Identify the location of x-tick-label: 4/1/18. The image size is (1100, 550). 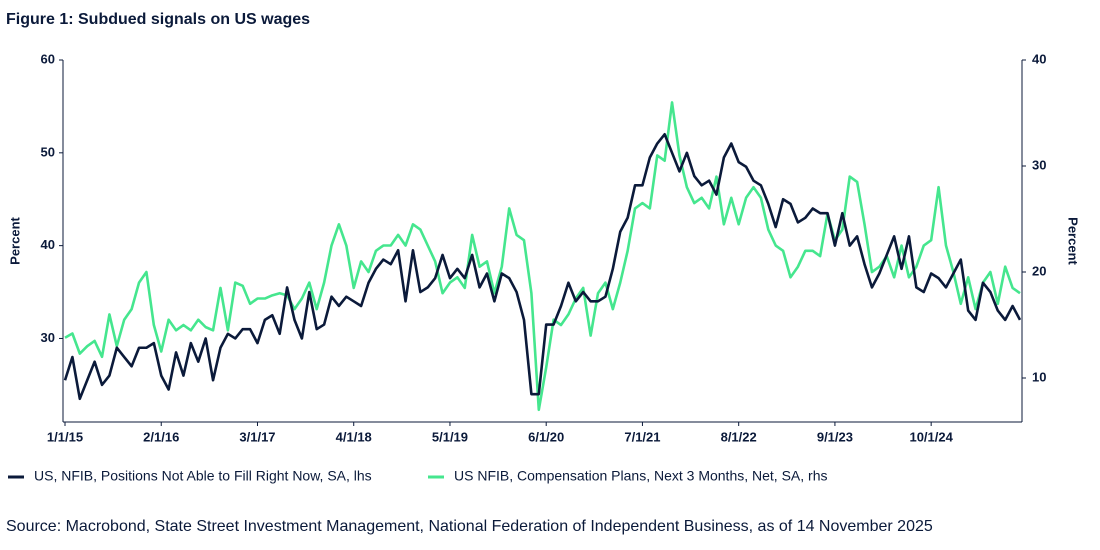
(354, 436).